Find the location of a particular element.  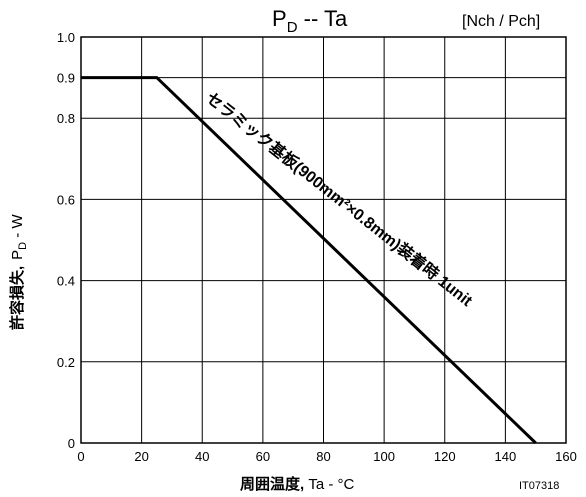

figure-code: IT07318 is located at coordinates (539, 486).